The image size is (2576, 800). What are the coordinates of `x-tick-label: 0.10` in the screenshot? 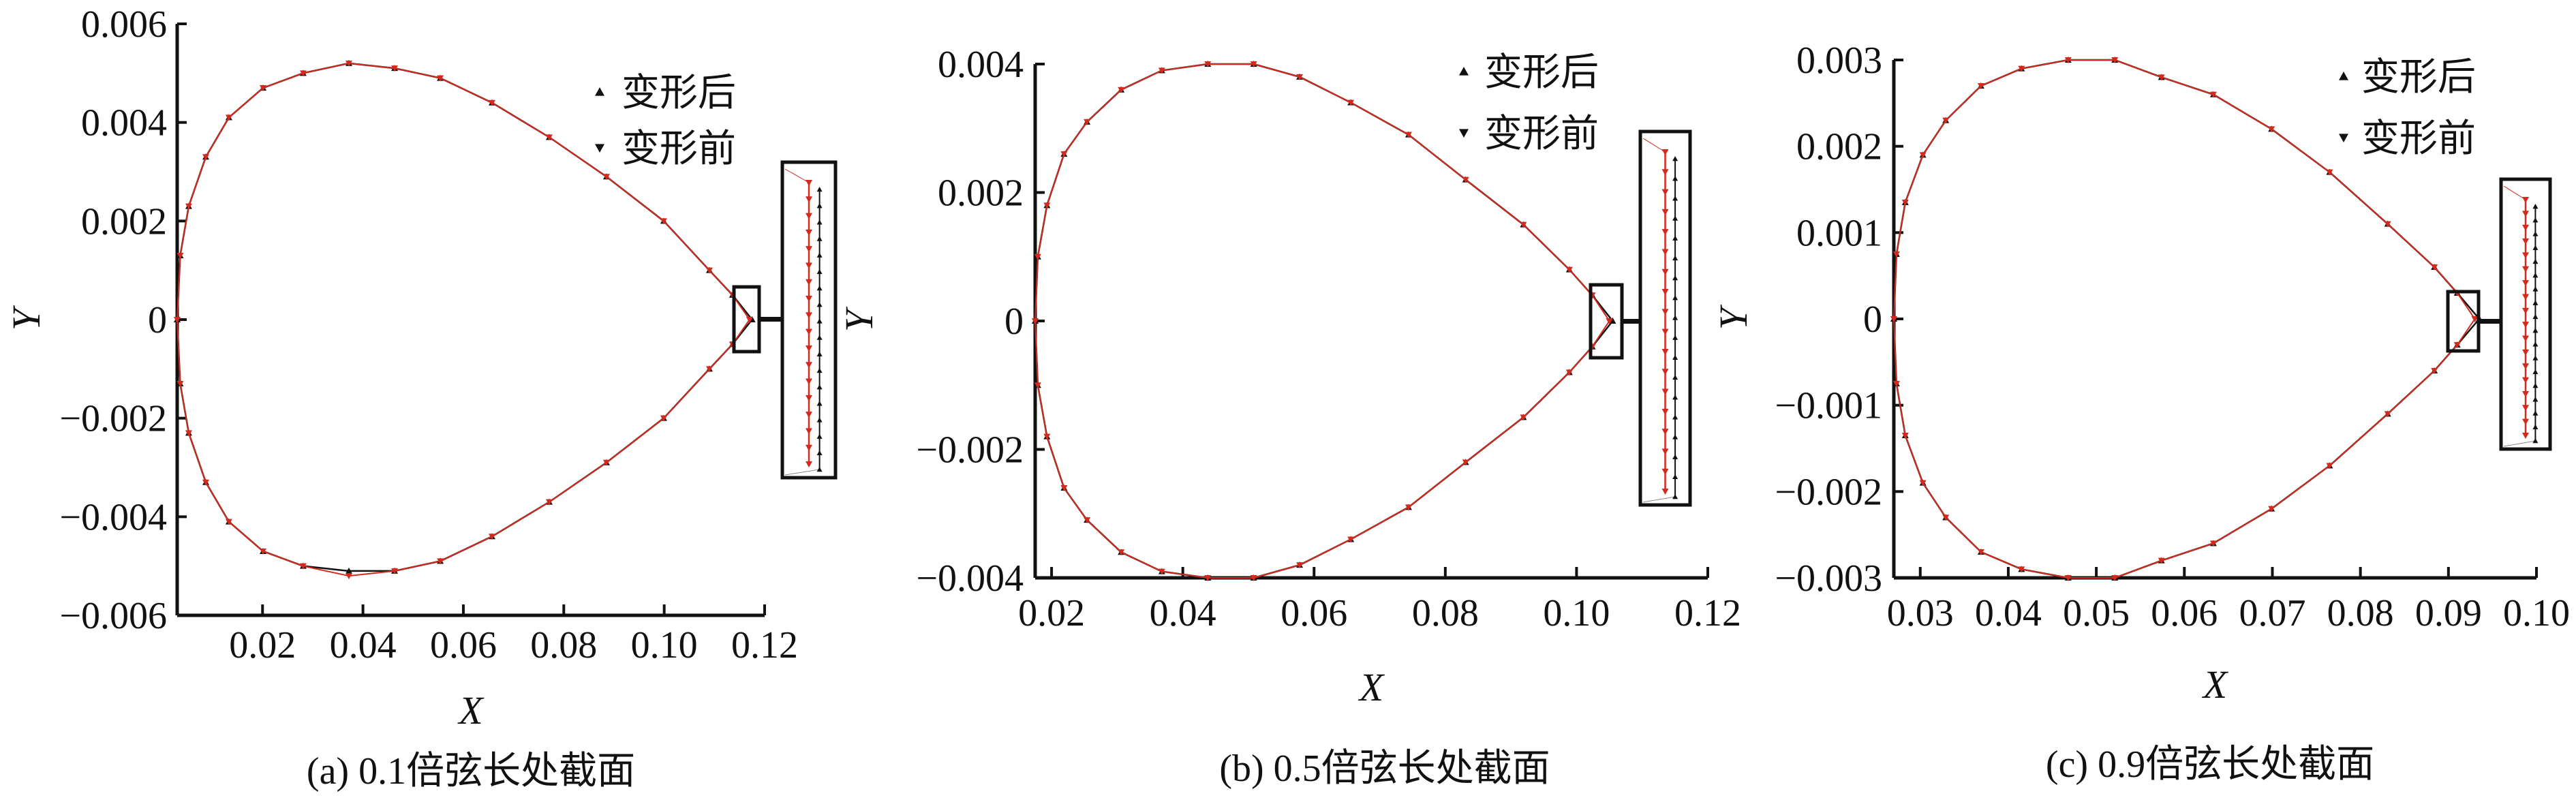 It's located at (2536, 613).